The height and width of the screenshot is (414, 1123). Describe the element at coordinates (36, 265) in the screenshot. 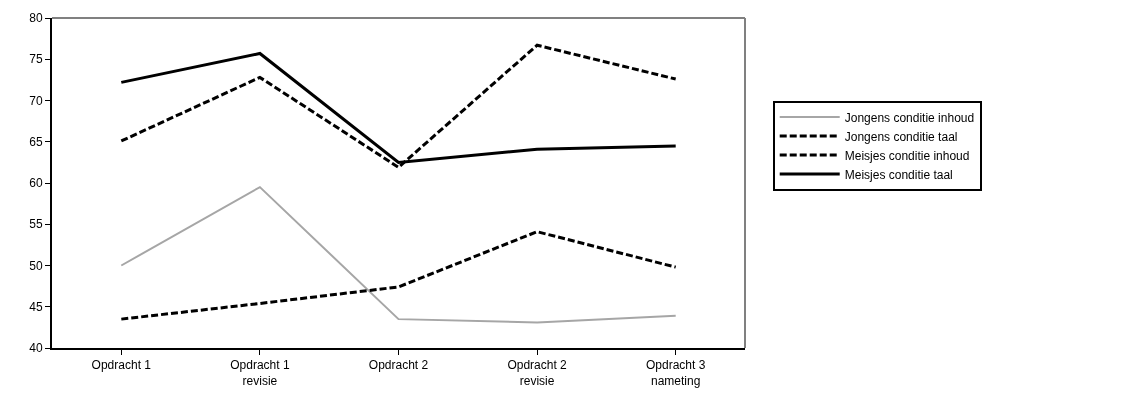

I see `y-tick-label: 50` at that location.